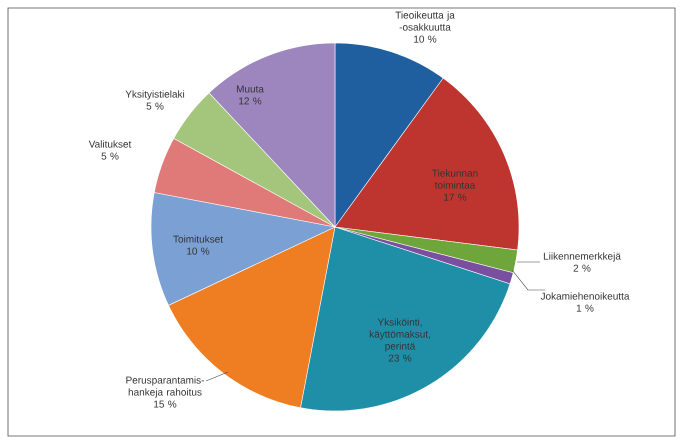 The height and width of the screenshot is (444, 683). What do you see at coordinates (155, 95) in the screenshot?
I see `slice-label: Yksityistielaki` at bounding box center [155, 95].